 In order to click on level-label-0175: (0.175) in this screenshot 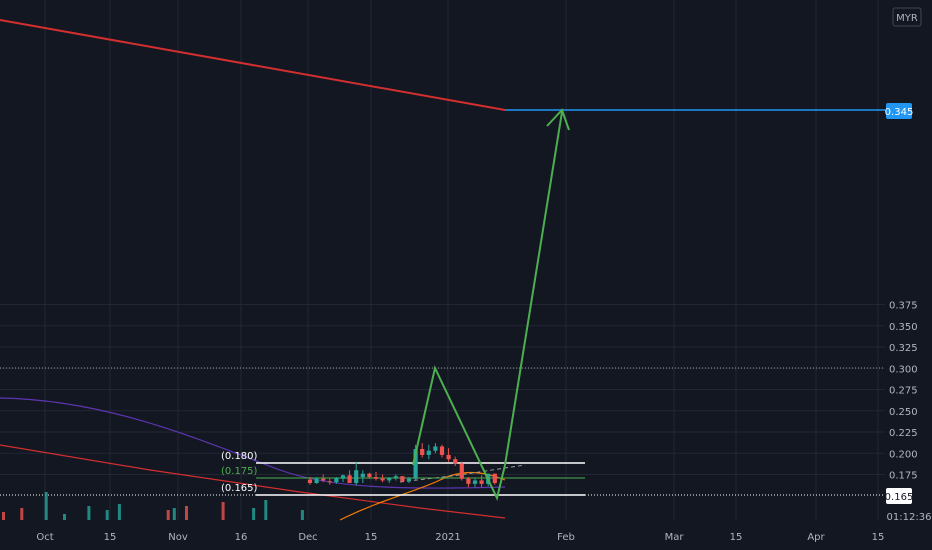, I will do `click(239, 471)`.